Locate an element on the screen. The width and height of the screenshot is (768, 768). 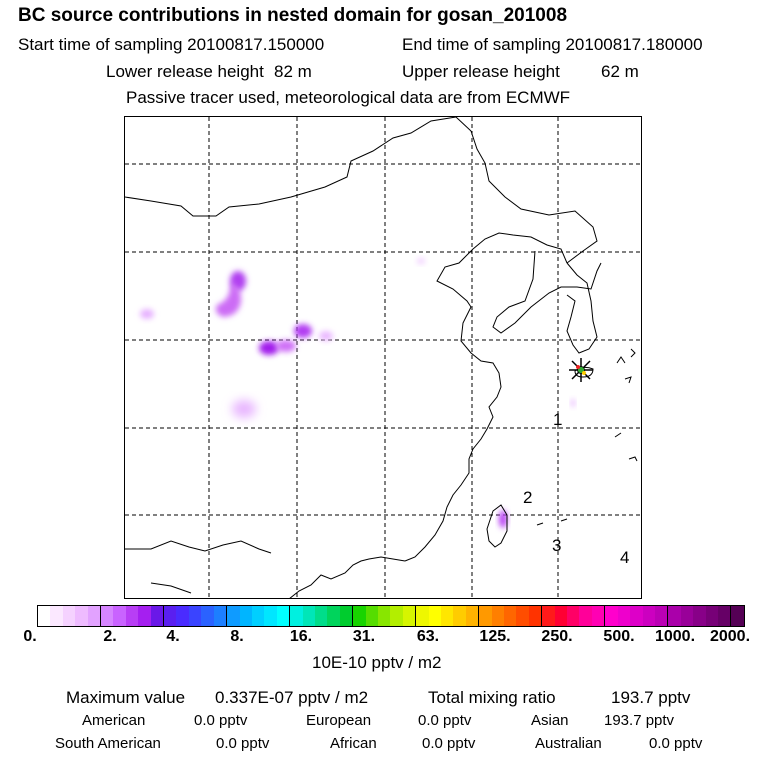
region-label-3: 3 is located at coordinates (556, 545).